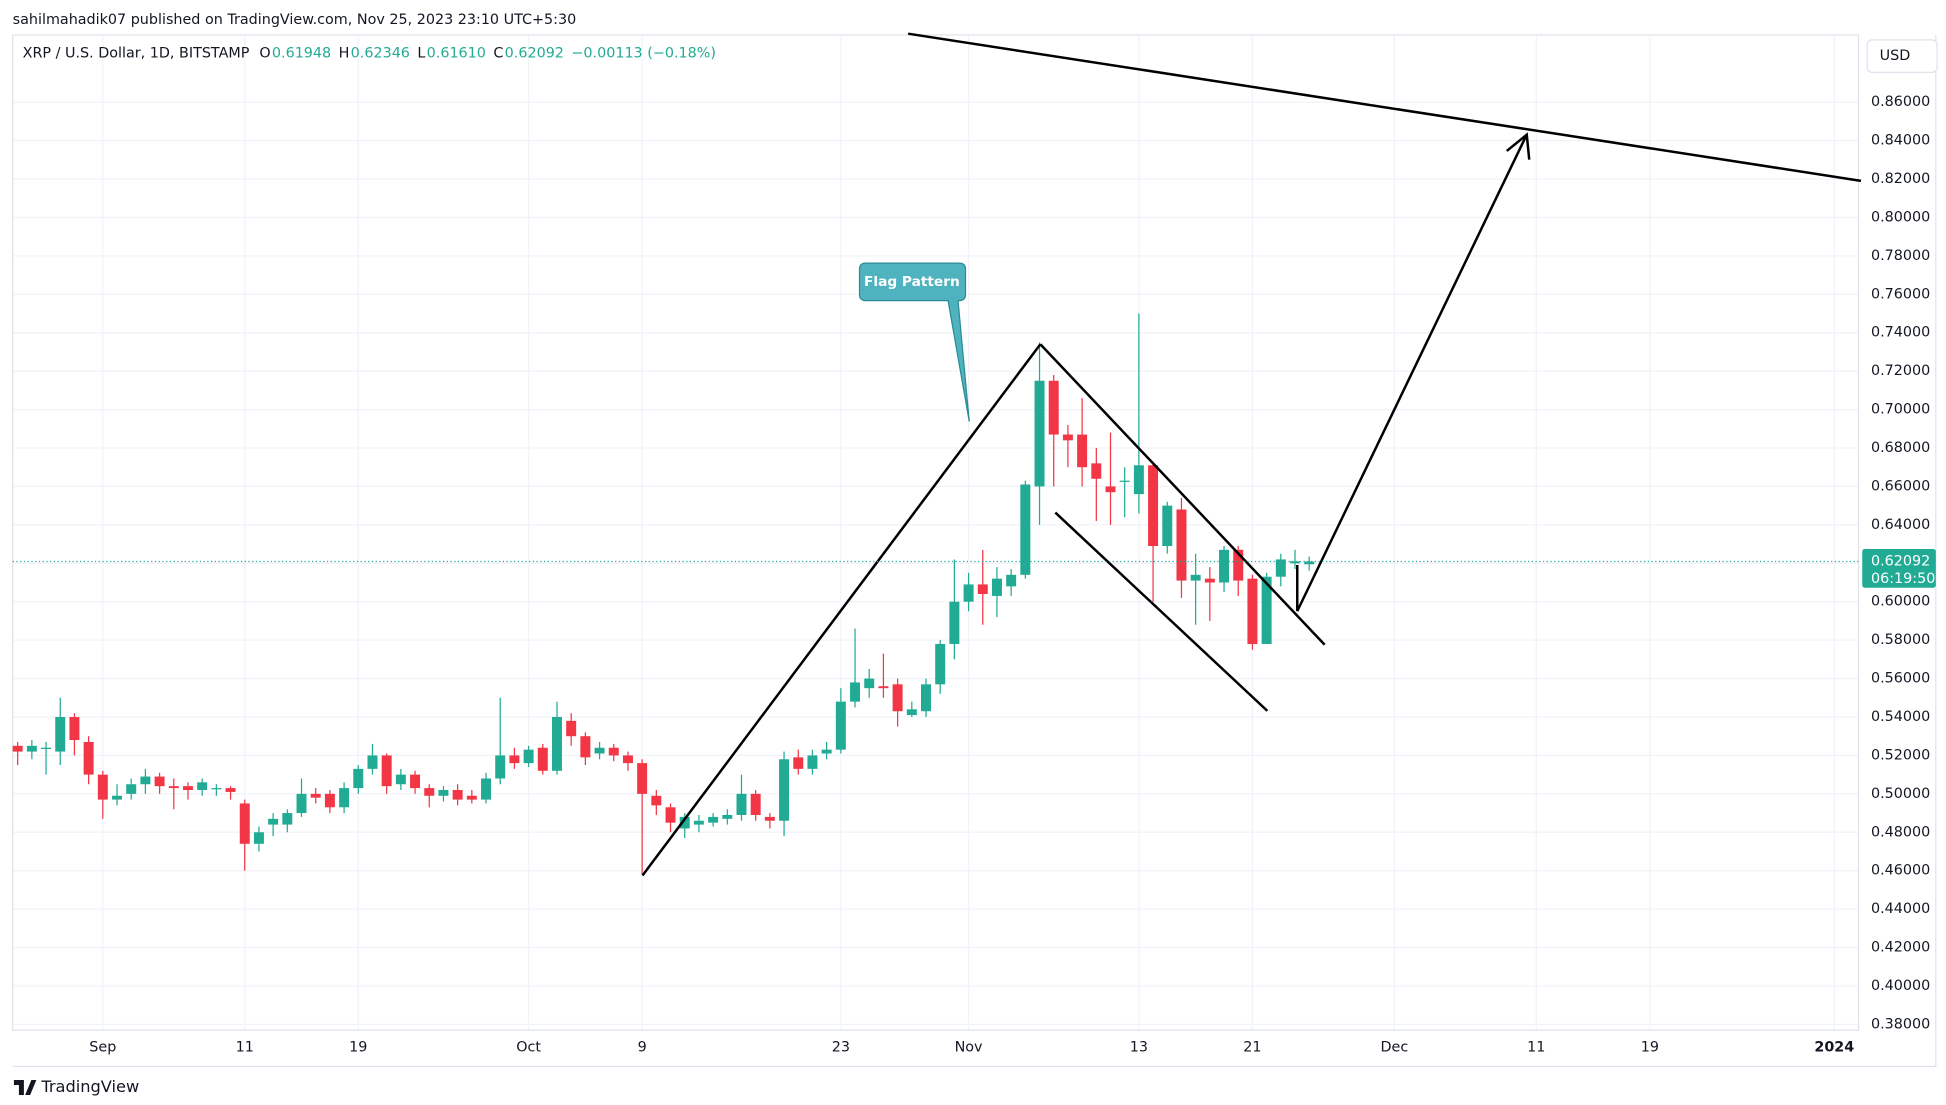  Describe the element at coordinates (380, 54) in the screenshot. I see `legend-value: 0.62346` at that location.